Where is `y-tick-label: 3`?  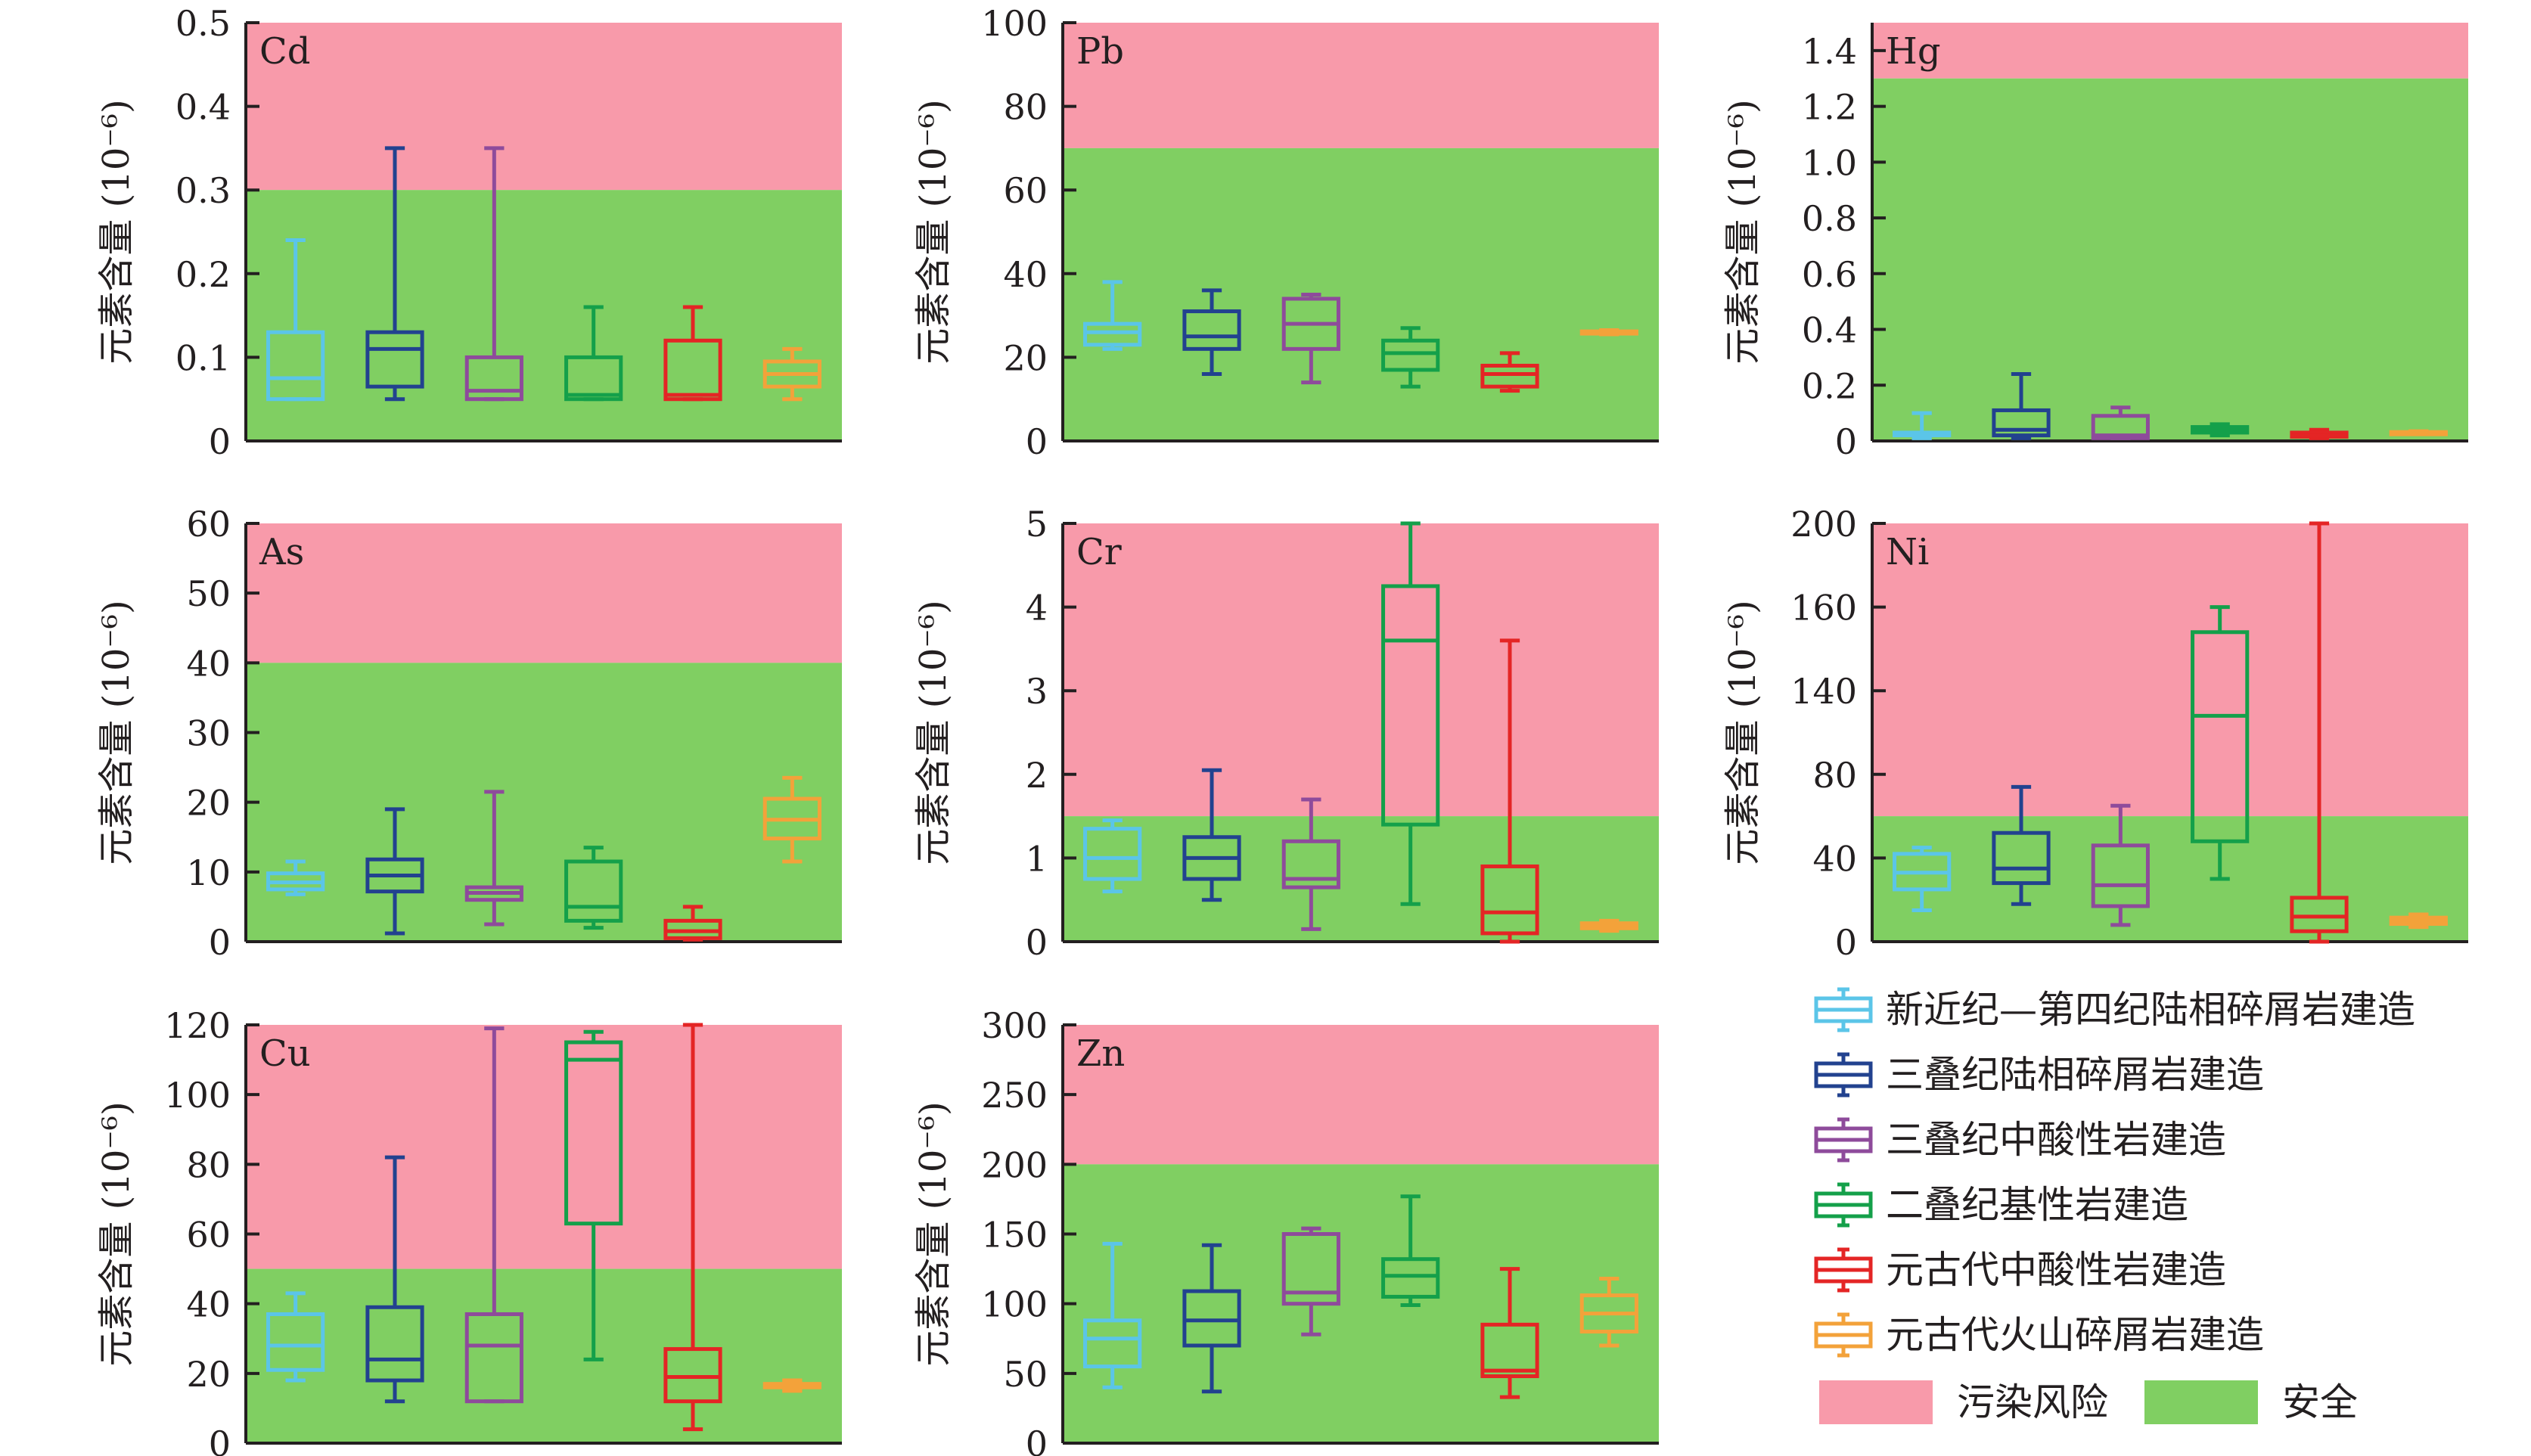
y-tick-label: 3 is located at coordinates (1037, 691).